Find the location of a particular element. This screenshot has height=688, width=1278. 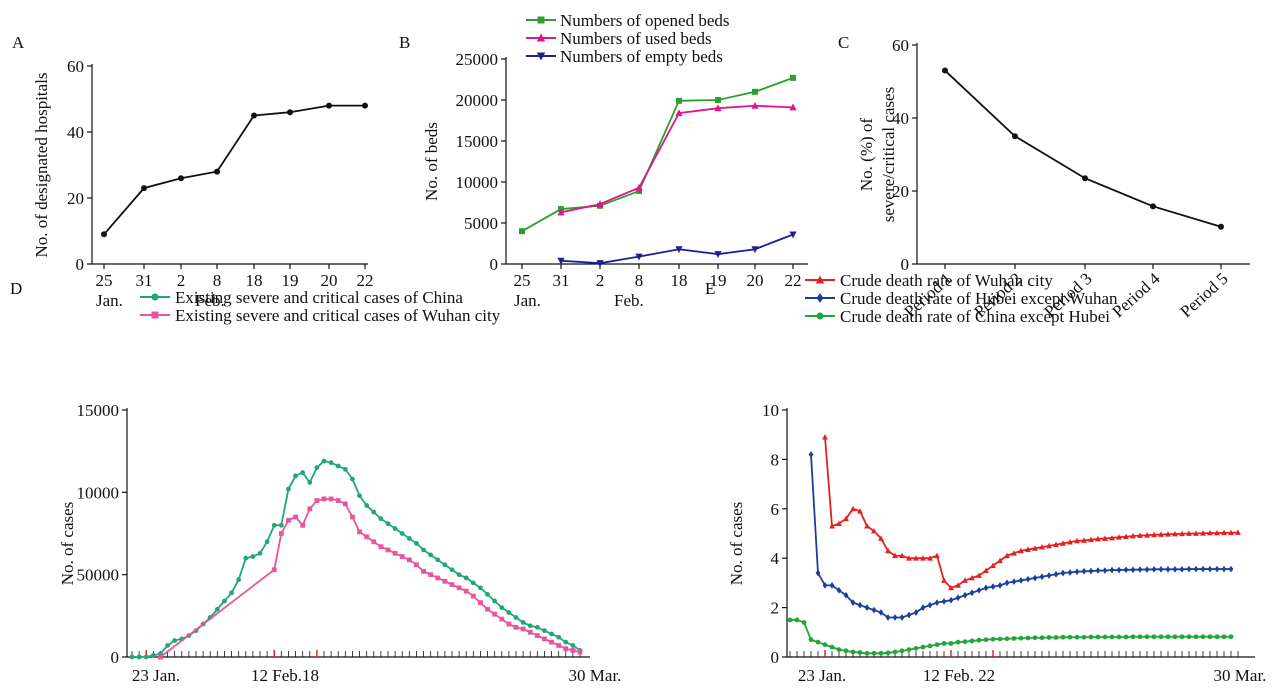

y-tick-label: 25000 is located at coordinates (477, 59).